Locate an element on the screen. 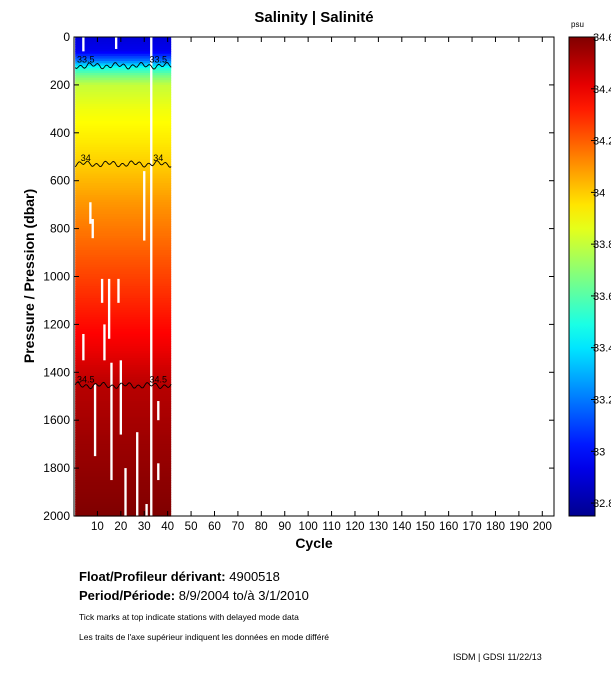 Image resolution: width=611 pixels, height=675 pixels. colorbar-tick-label: 33.8 is located at coordinates (602, 245).